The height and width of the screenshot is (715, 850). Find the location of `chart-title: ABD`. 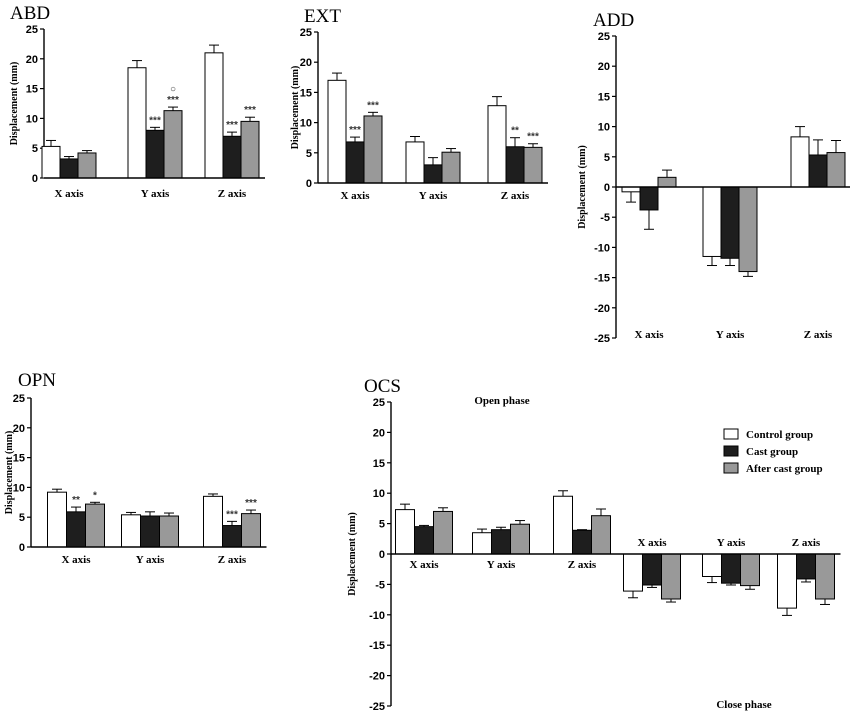

chart-title: ABD is located at coordinates (30, 13).